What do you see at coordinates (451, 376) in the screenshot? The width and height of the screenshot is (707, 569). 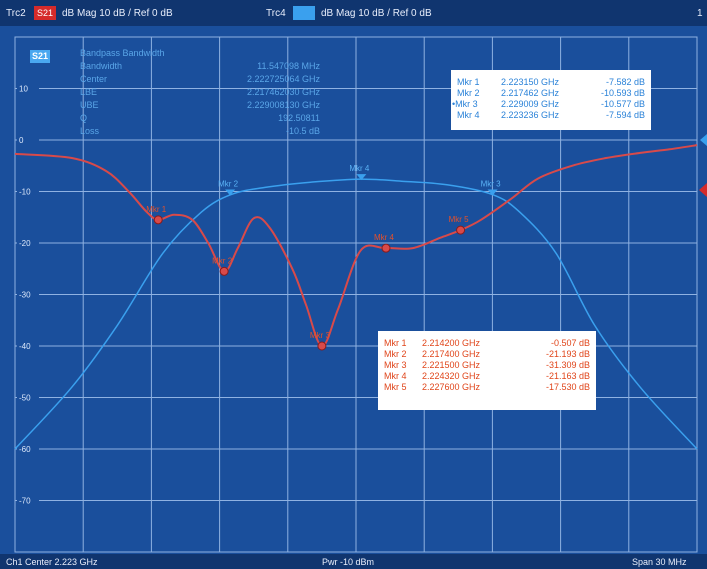 I see `marker-frequency: 2.224320 GHz` at bounding box center [451, 376].